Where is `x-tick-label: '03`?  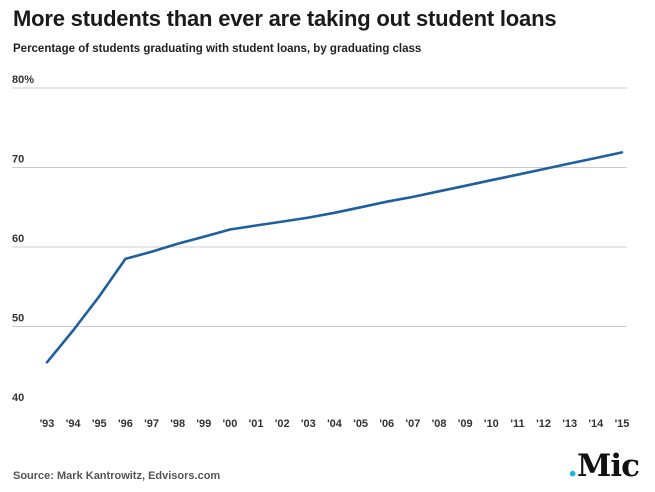 x-tick-label: '03 is located at coordinates (308, 424).